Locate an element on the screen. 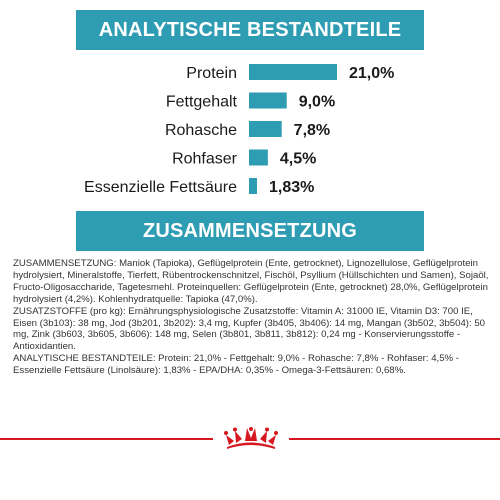 The image size is (500, 500). value-label: 9,0% is located at coordinates (317, 102).